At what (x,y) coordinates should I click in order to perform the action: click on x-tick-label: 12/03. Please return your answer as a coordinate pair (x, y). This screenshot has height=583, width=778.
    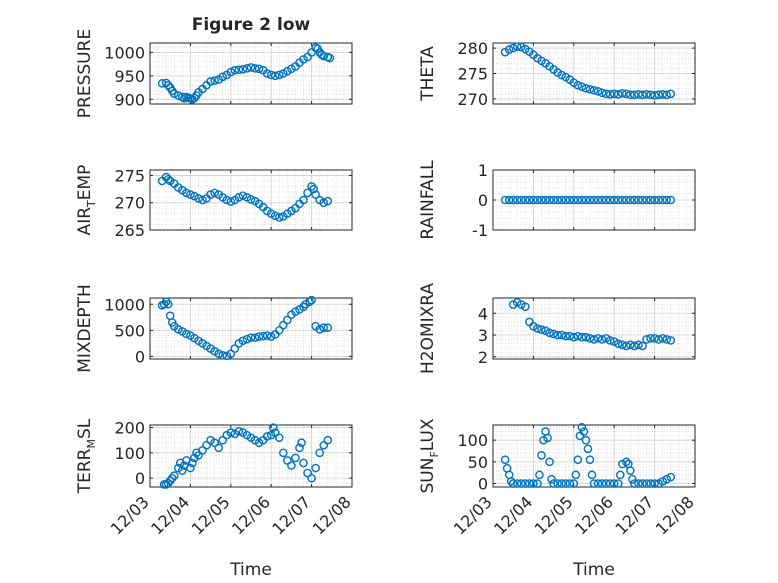
    Looking at the image, I should click on (473, 515).